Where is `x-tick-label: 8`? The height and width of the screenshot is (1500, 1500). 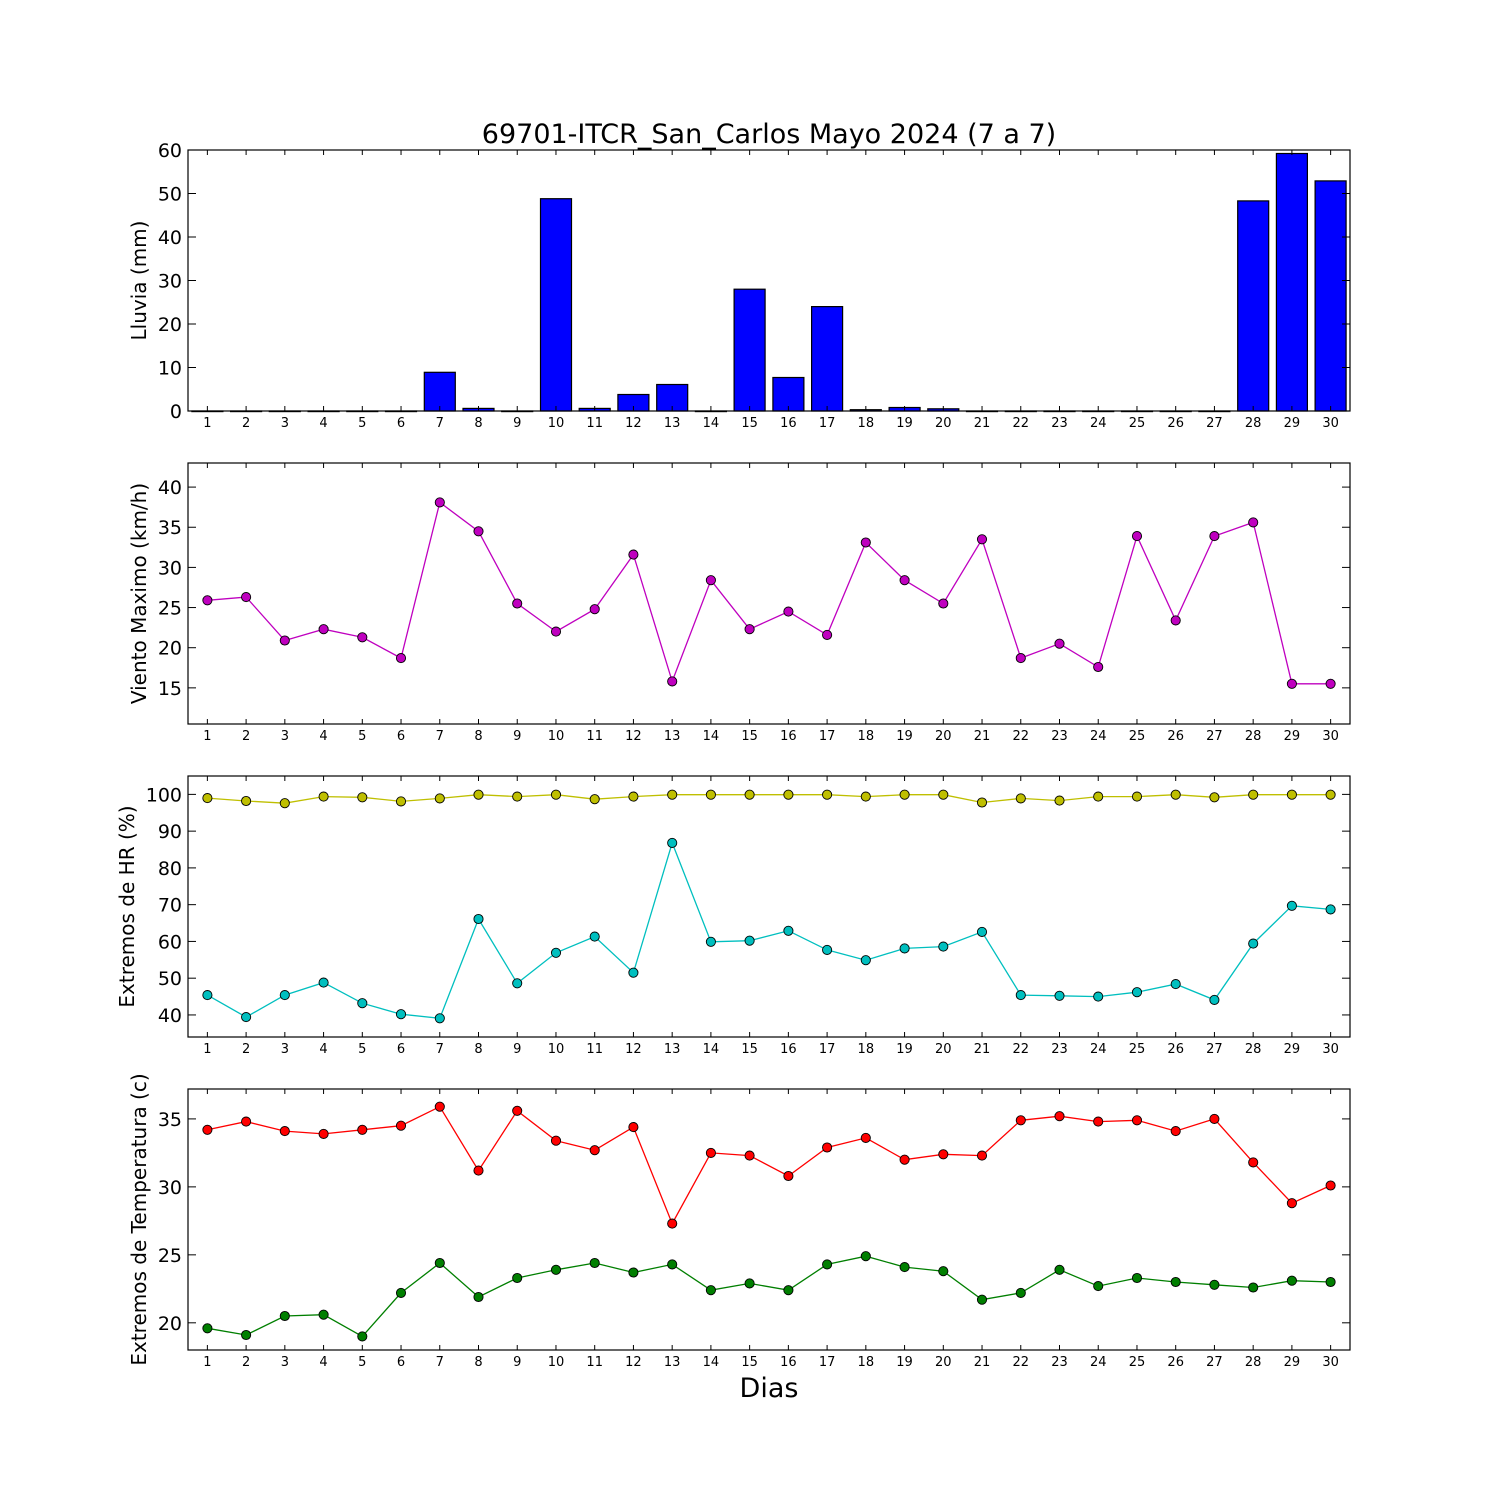
x-tick-label: 8 is located at coordinates (478, 1049).